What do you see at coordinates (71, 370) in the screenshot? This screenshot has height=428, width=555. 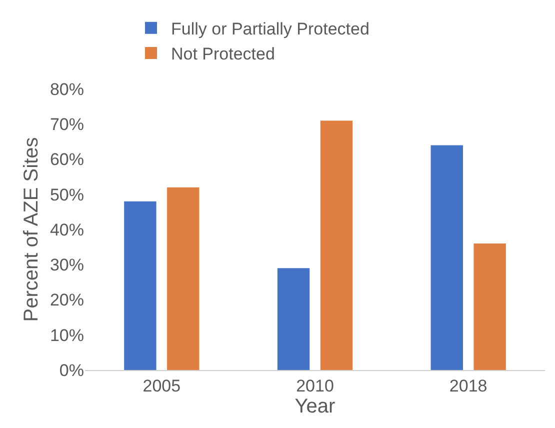 I see `y-tick-label: 0%` at bounding box center [71, 370].